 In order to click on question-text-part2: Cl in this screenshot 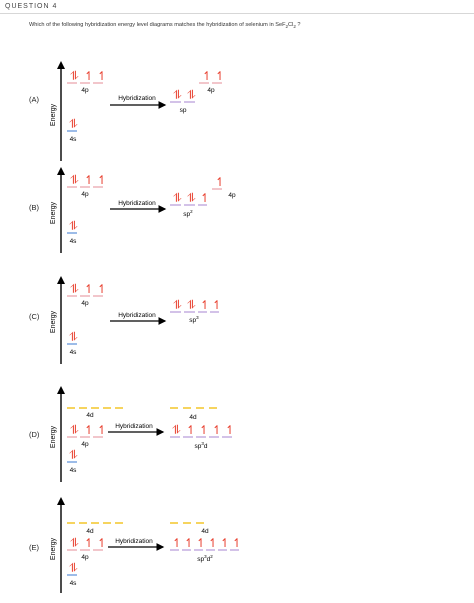, I will do `click(291, 25)`.